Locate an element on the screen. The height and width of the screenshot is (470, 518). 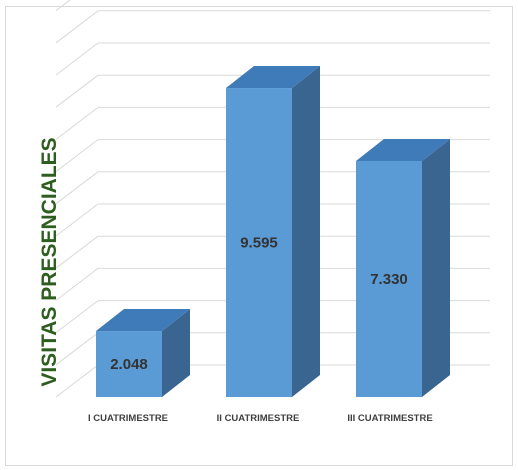
data-label: 9.595 is located at coordinates (259, 243).